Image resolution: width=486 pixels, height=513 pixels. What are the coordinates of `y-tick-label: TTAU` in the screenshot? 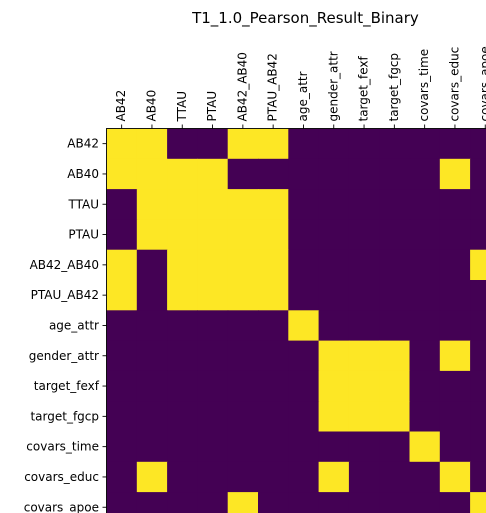 It's located at (83, 204).